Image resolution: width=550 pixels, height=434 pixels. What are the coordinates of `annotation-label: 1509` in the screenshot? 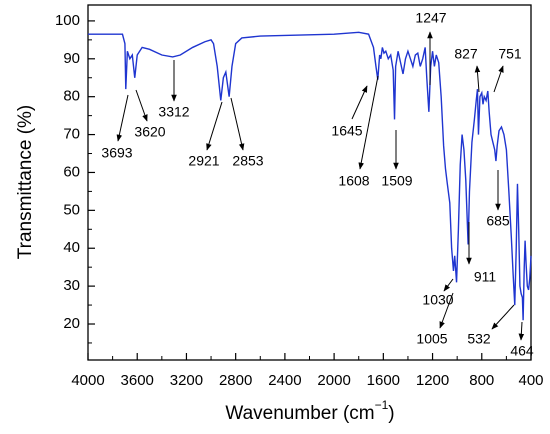 It's located at (396, 181).